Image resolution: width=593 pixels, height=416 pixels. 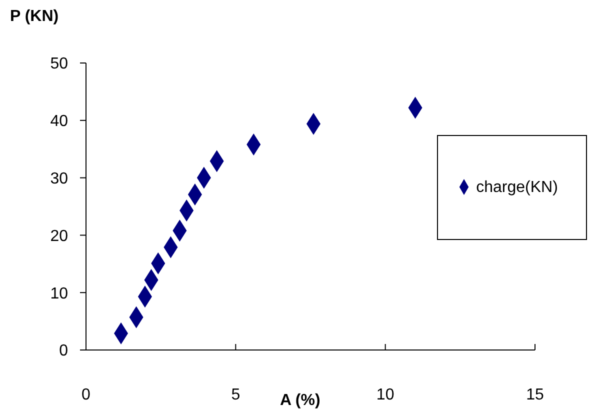 I want to click on legend-label: charge(KN), so click(x=517, y=187).